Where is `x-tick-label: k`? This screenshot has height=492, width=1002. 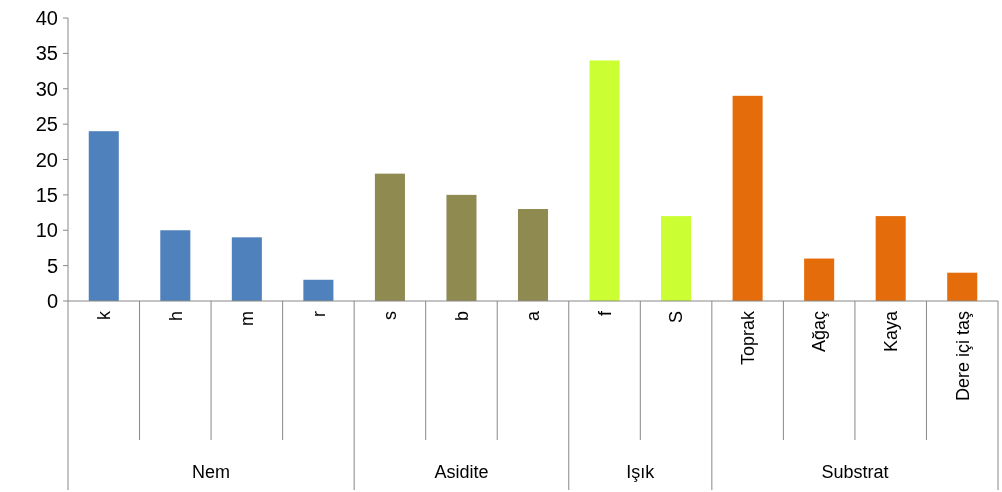
x-tick-label: k is located at coordinates (104, 315).